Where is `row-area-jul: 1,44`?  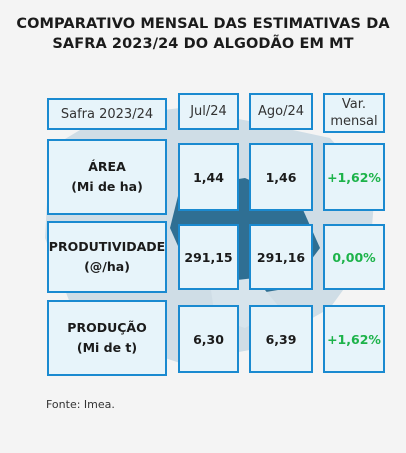 row-area-jul: 1,44 is located at coordinates (208, 177).